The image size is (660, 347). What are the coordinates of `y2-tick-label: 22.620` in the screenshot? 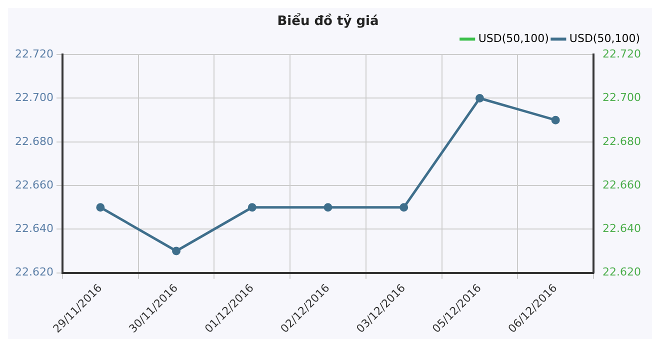 It's located at (622, 272).